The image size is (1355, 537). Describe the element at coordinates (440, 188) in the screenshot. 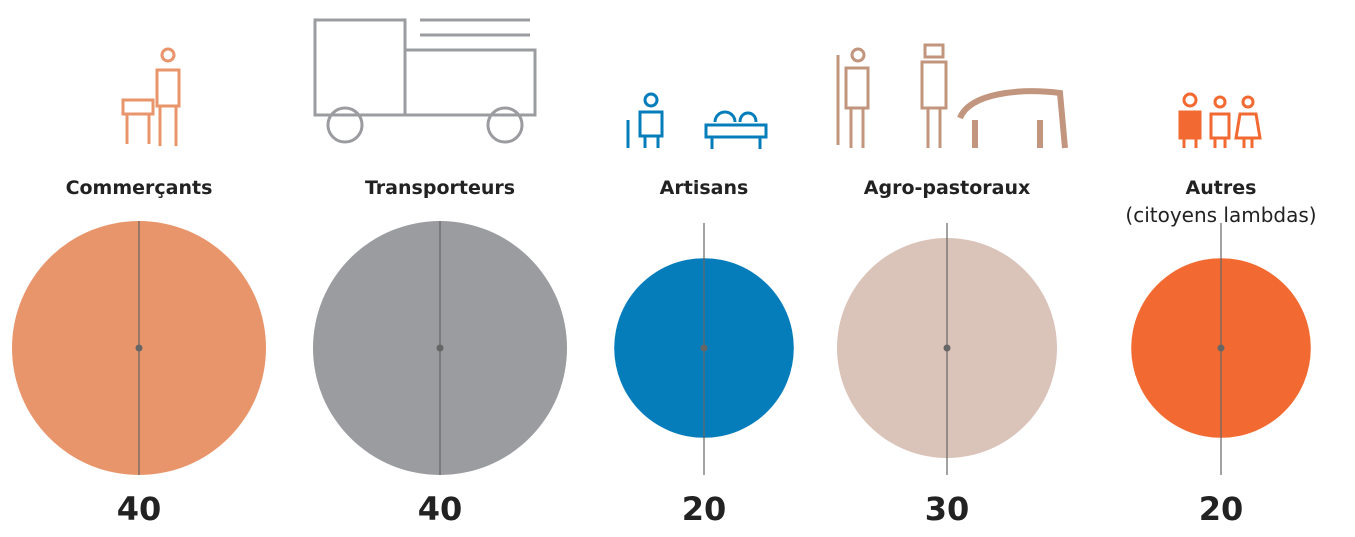

I see `category-label: Transporteurs` at that location.